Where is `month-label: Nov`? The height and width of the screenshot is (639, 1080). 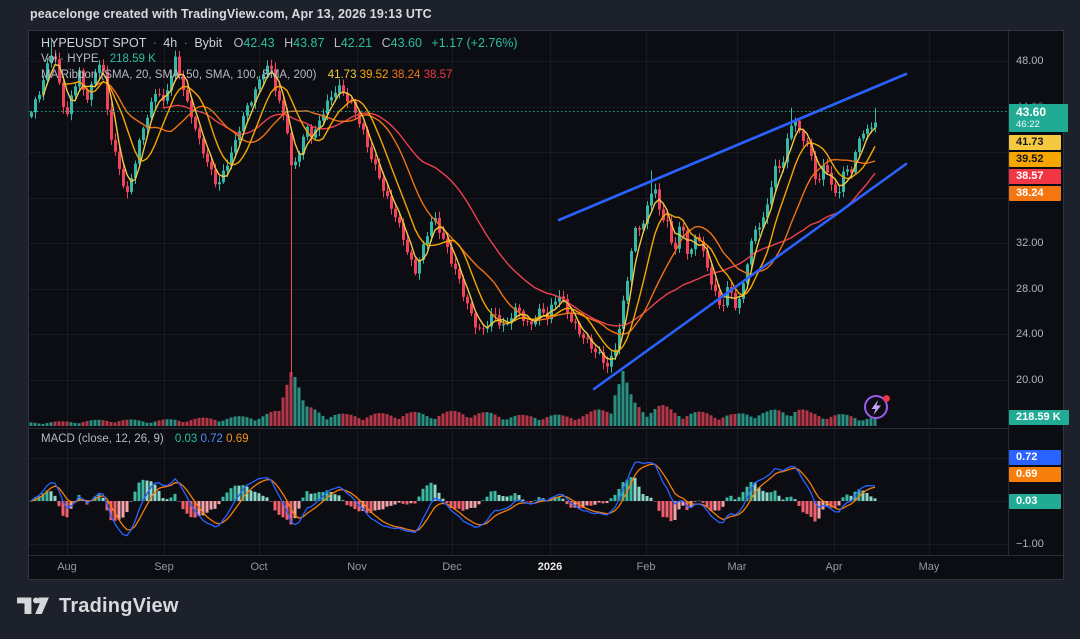 month-label: Nov is located at coordinates (357, 567).